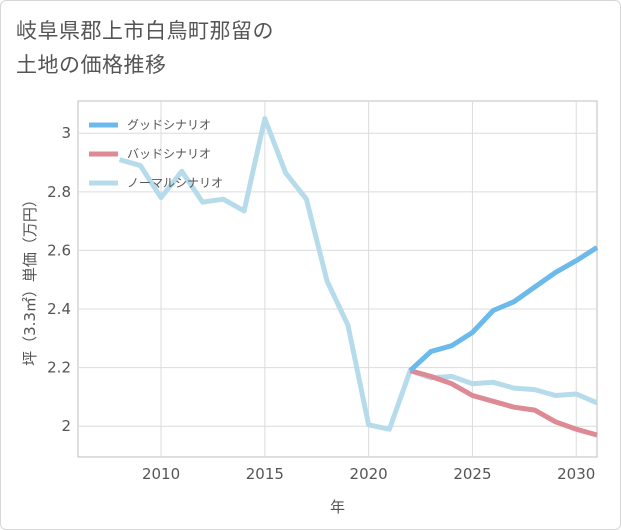  I want to click on y-axis-label: 坪（3.3㎡）単価（万円）, so click(30, 279).